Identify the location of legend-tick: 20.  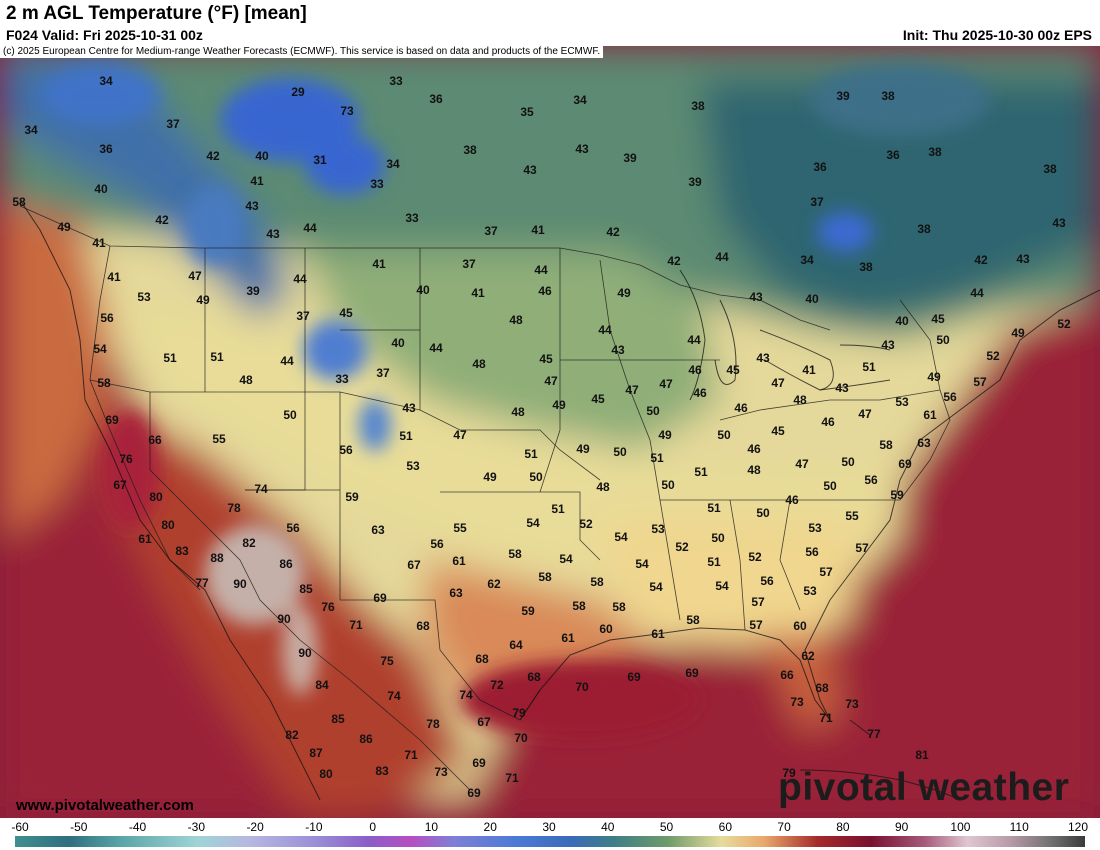
(490, 827).